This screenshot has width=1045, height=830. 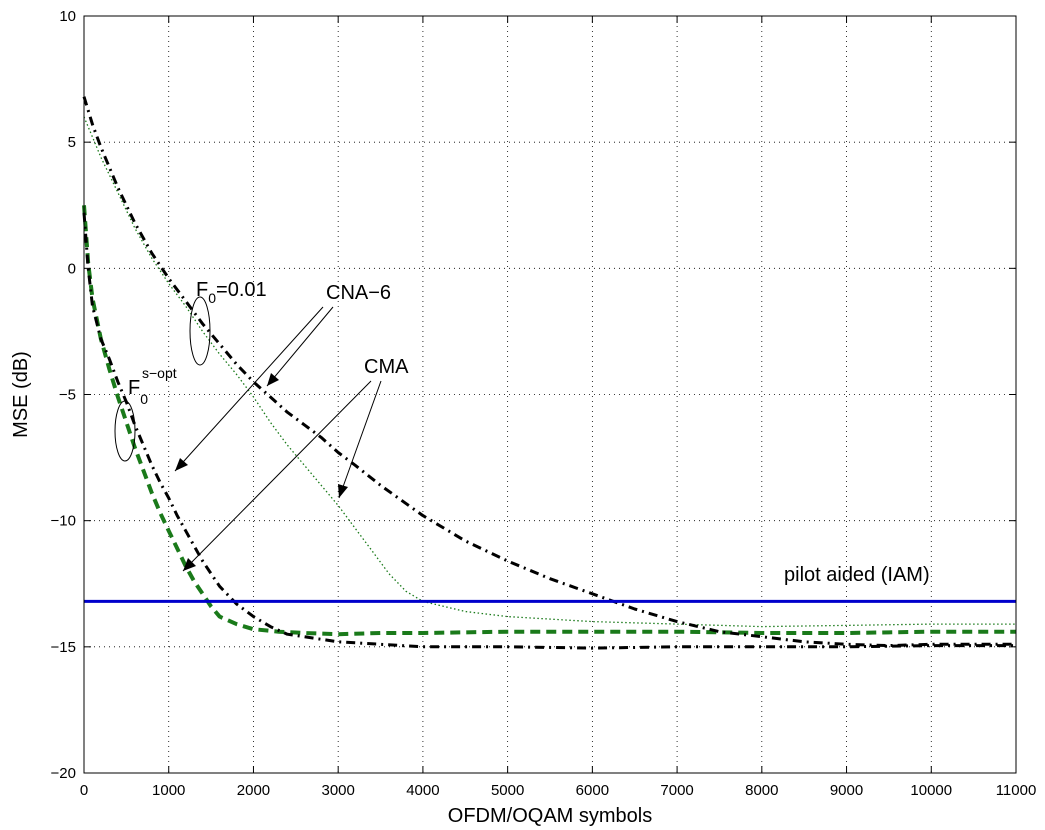 What do you see at coordinates (168, 790) in the screenshot?
I see `x-tick-label: 1000` at bounding box center [168, 790].